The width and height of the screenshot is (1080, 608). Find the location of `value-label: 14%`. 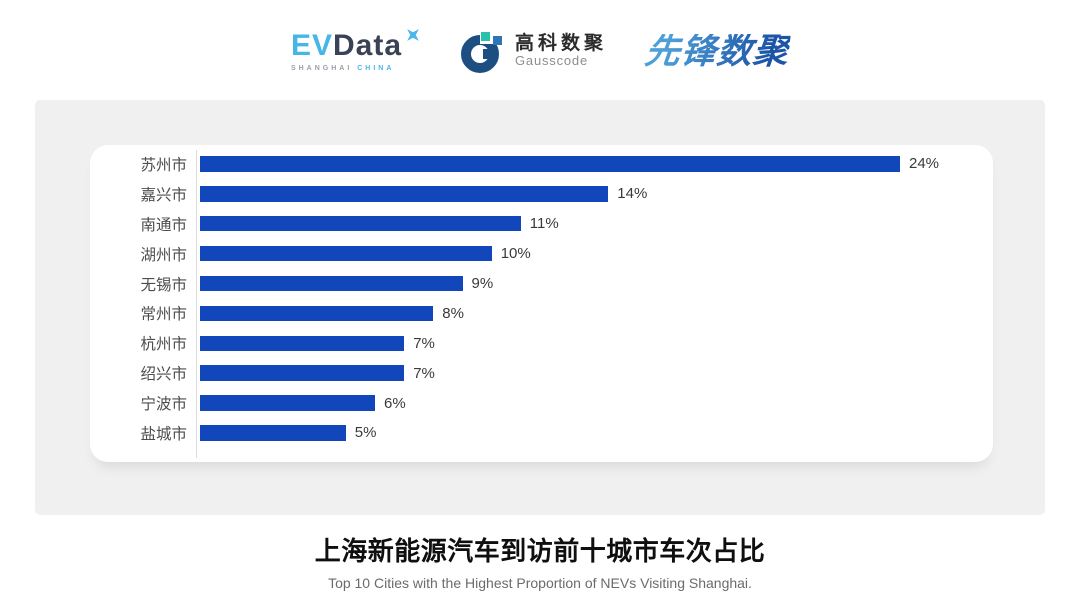

value-label: 14% is located at coordinates (632, 194).